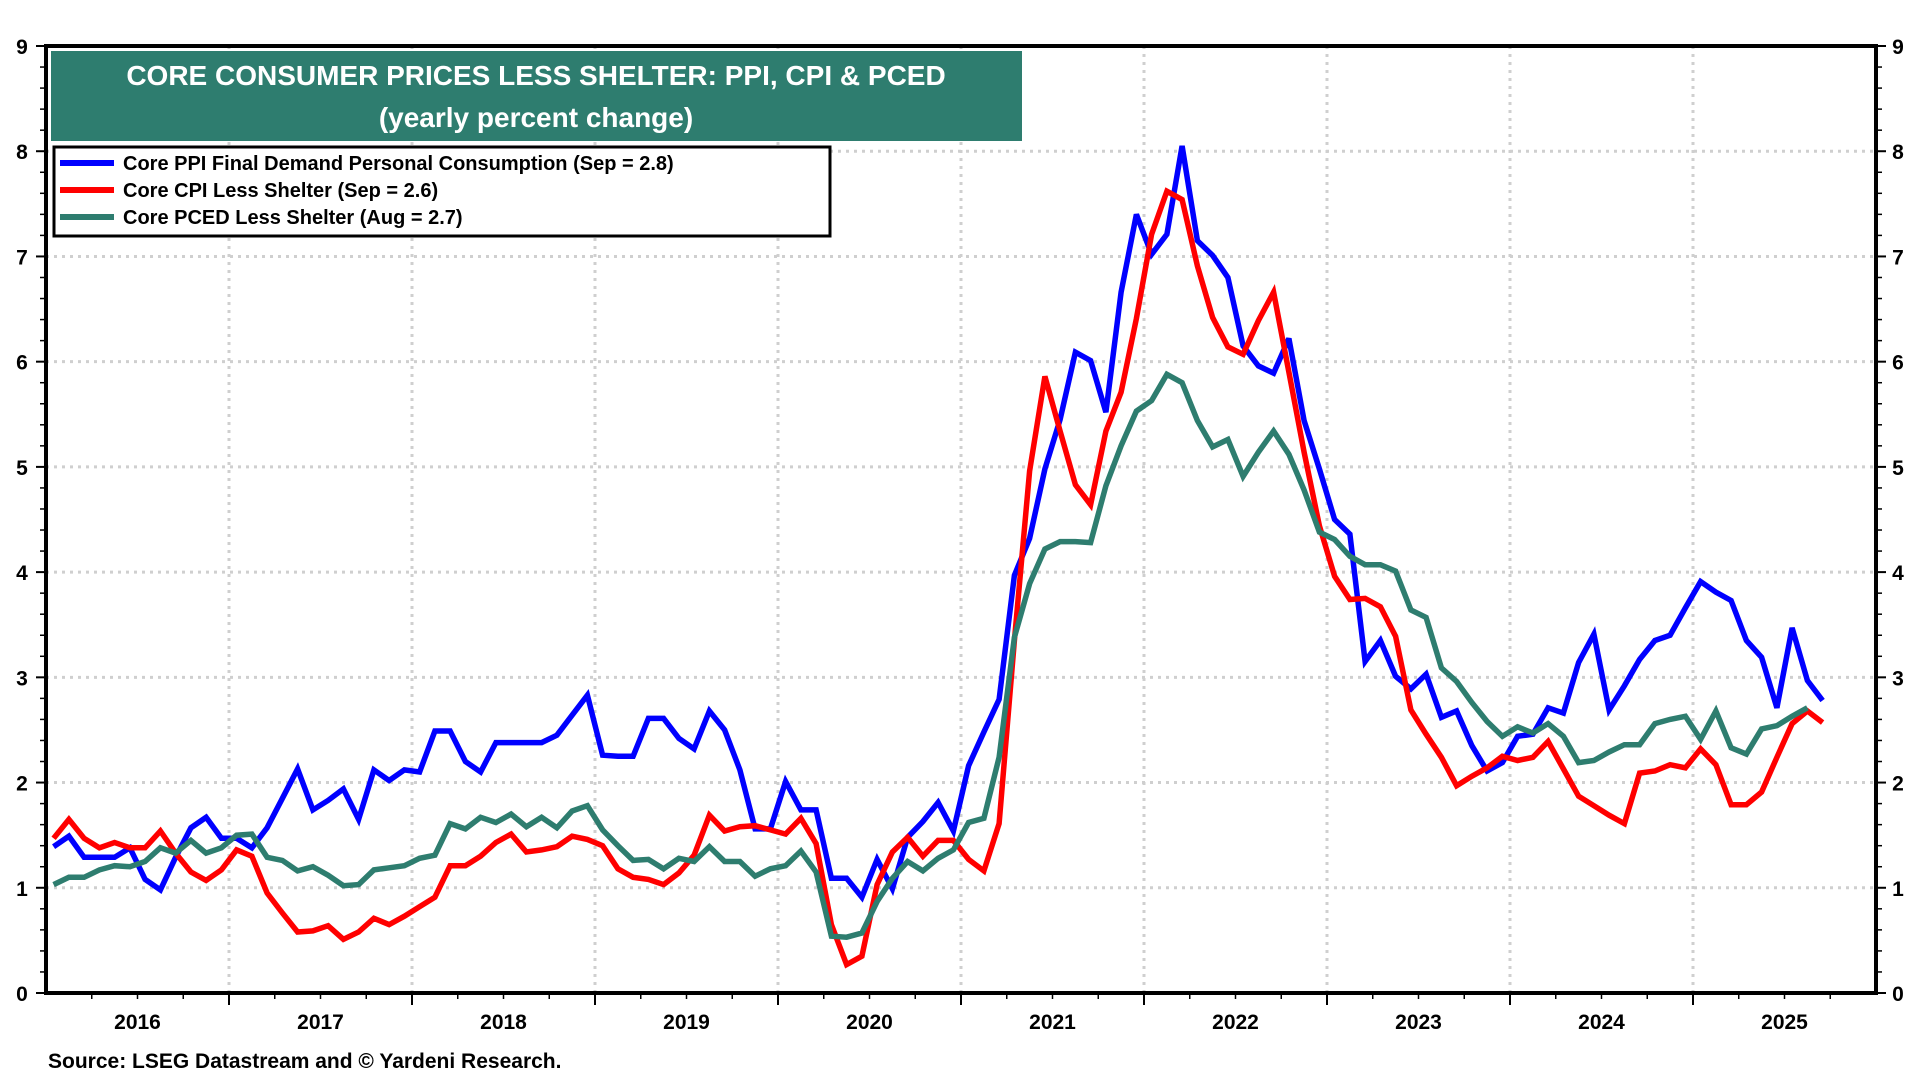 This screenshot has width=1920, height=1080. What do you see at coordinates (137, 1022) in the screenshot?
I see `x-tick-label: 2016` at bounding box center [137, 1022].